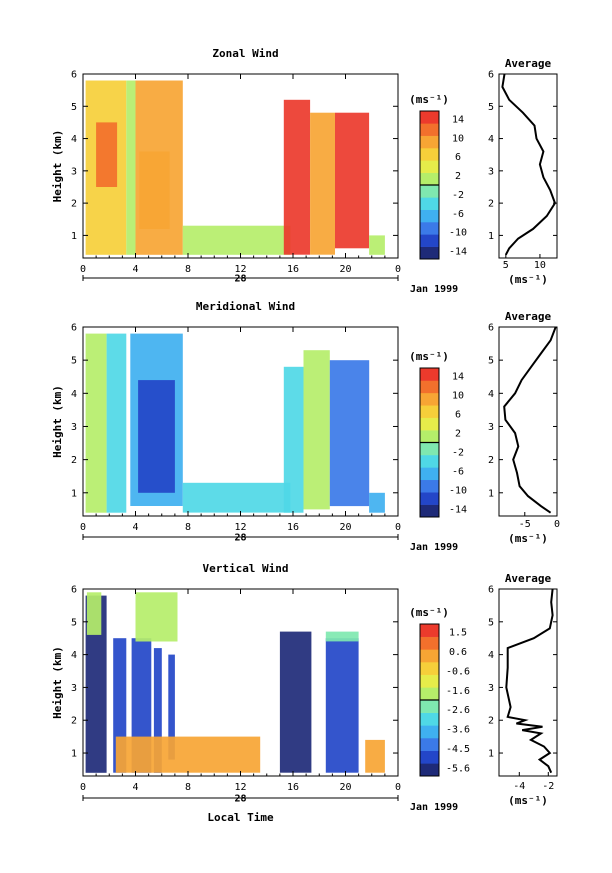 This screenshot has width=612, height=873. What do you see at coordinates (519, 786) in the screenshot?
I see `profile-x-tick-label: -4` at bounding box center [519, 786].